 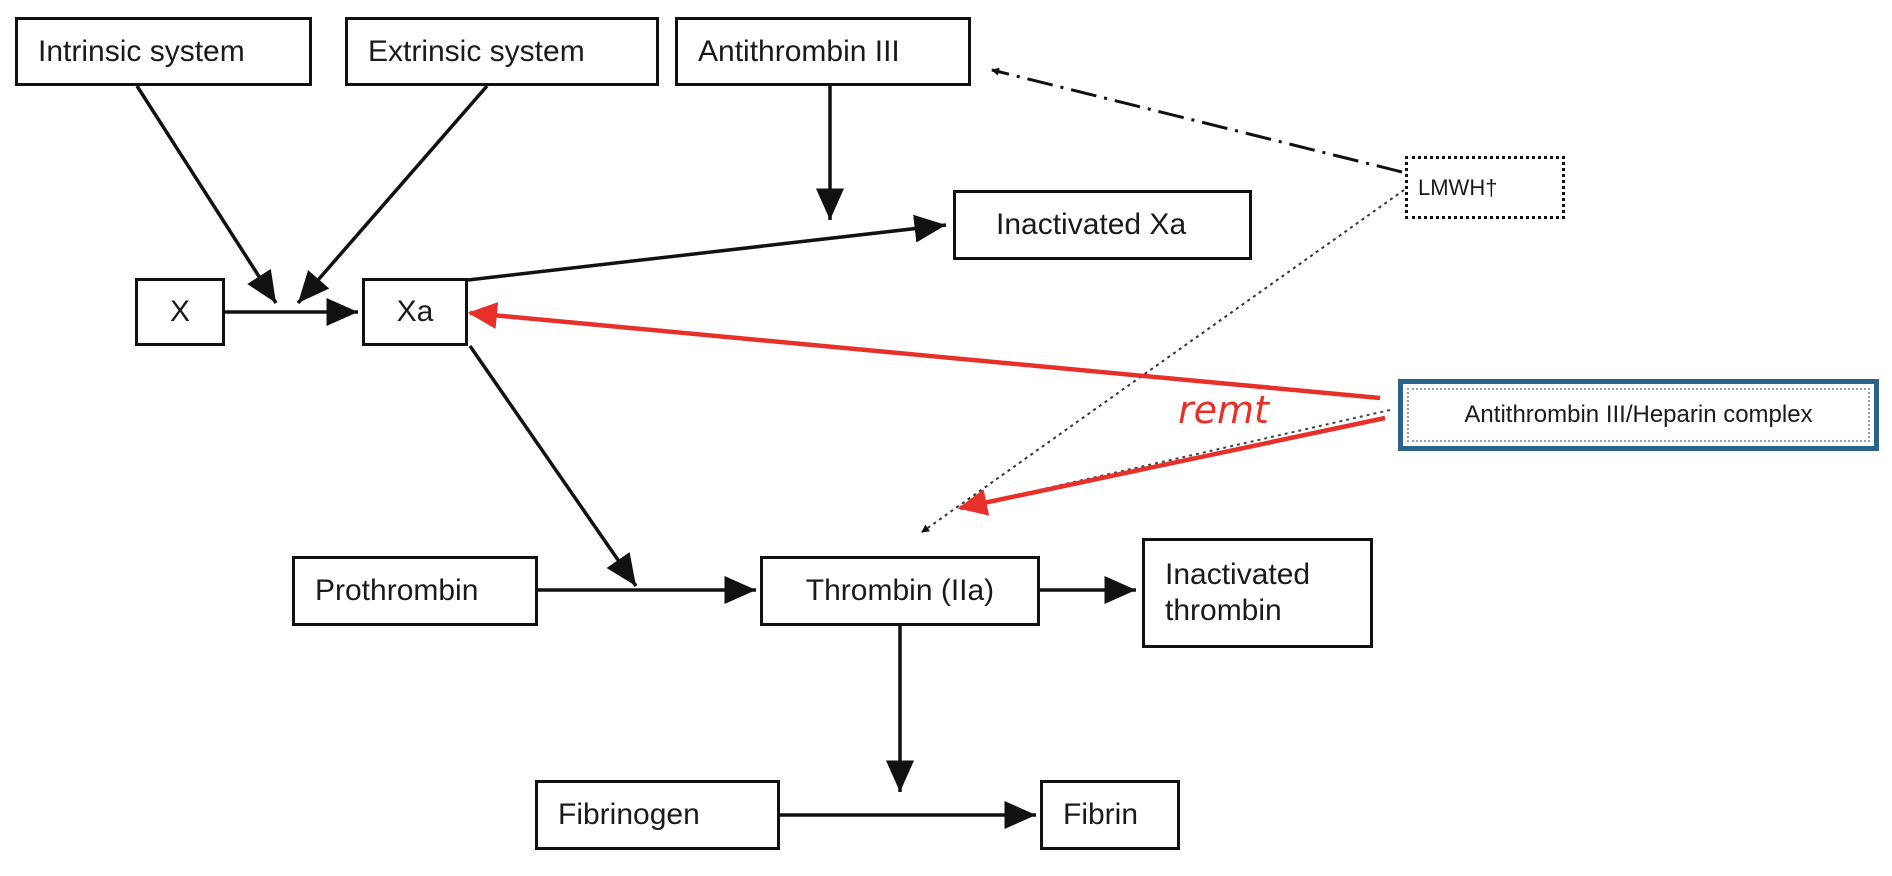 I want to click on annotation-remt: remt, so click(x=1223, y=410).